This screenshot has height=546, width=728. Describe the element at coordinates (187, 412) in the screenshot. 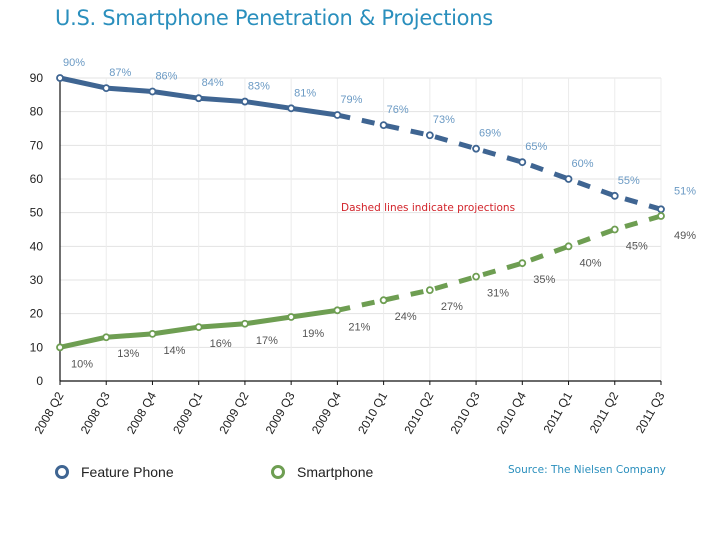

I see `x-tick-label: 2009 Q1` at that location.